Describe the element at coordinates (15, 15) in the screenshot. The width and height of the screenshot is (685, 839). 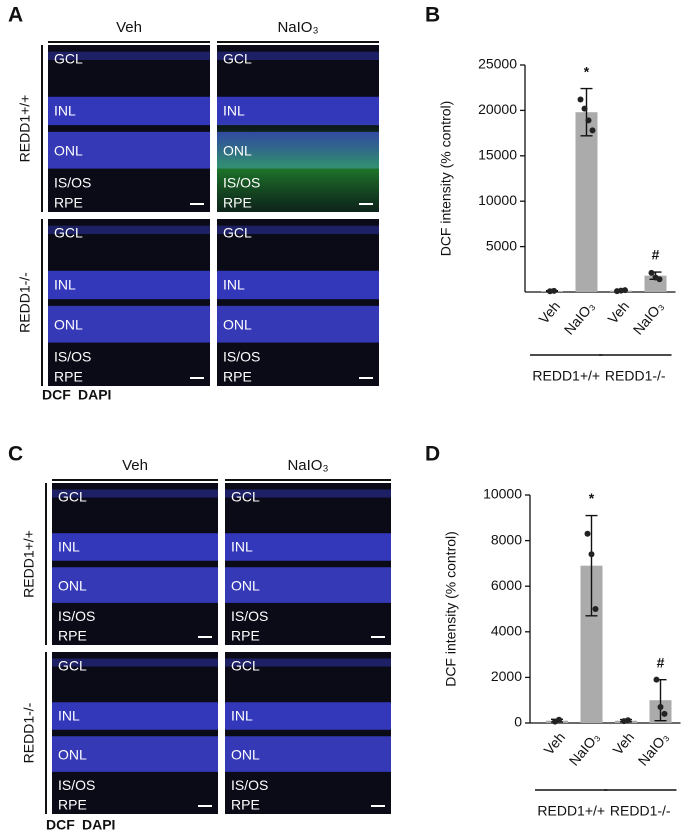
I see `panel-letter: A` at that location.